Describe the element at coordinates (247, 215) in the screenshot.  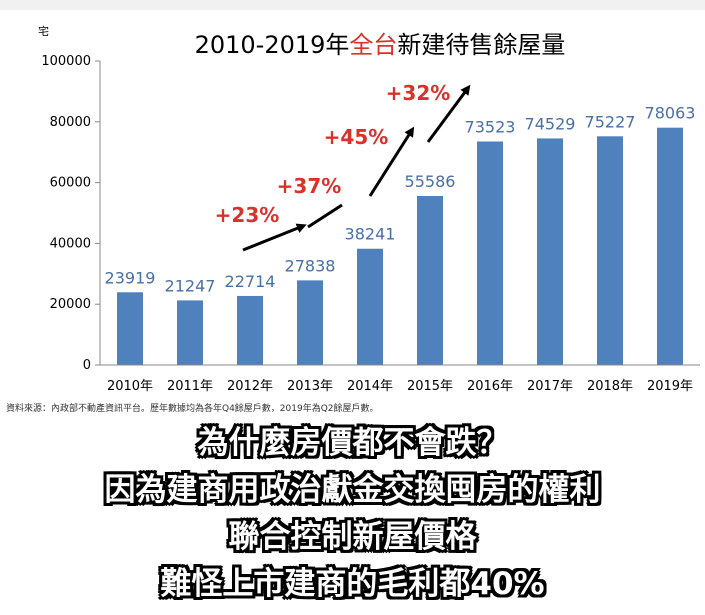
I see `growth-label: +23%` at that location.